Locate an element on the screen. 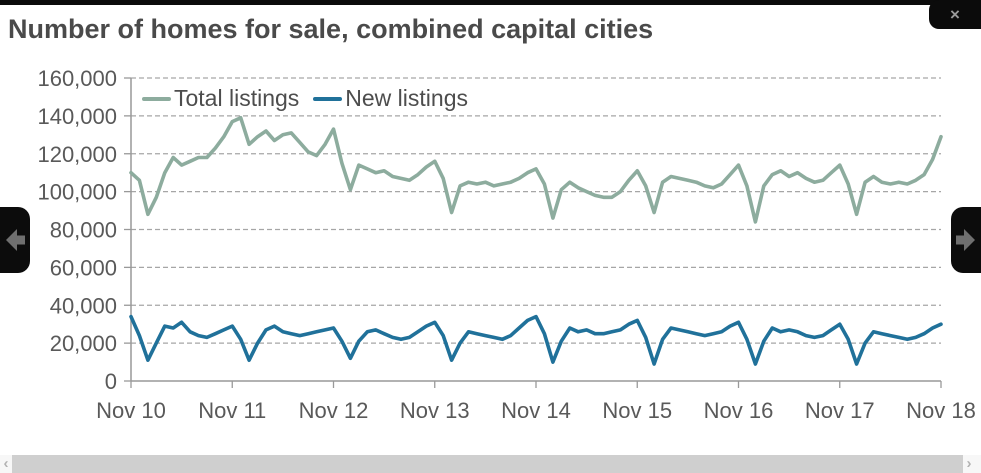 This screenshot has width=981, height=473. x-tick-label: Nov 18 is located at coordinates (941, 410).